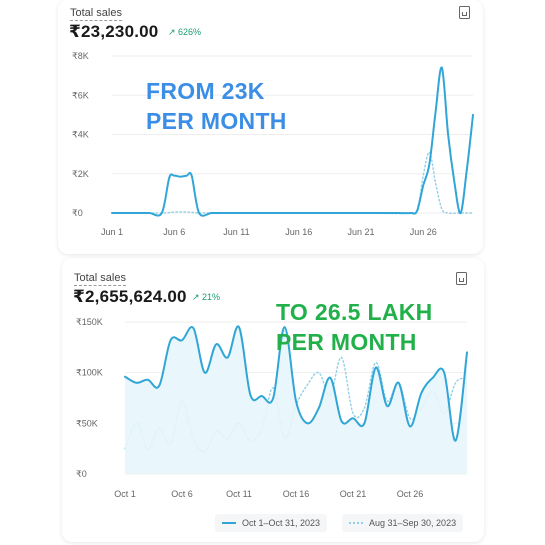 This screenshot has width=545, height=545. What do you see at coordinates (410, 494) in the screenshot?
I see `x-tick-label: Oct 26` at bounding box center [410, 494].